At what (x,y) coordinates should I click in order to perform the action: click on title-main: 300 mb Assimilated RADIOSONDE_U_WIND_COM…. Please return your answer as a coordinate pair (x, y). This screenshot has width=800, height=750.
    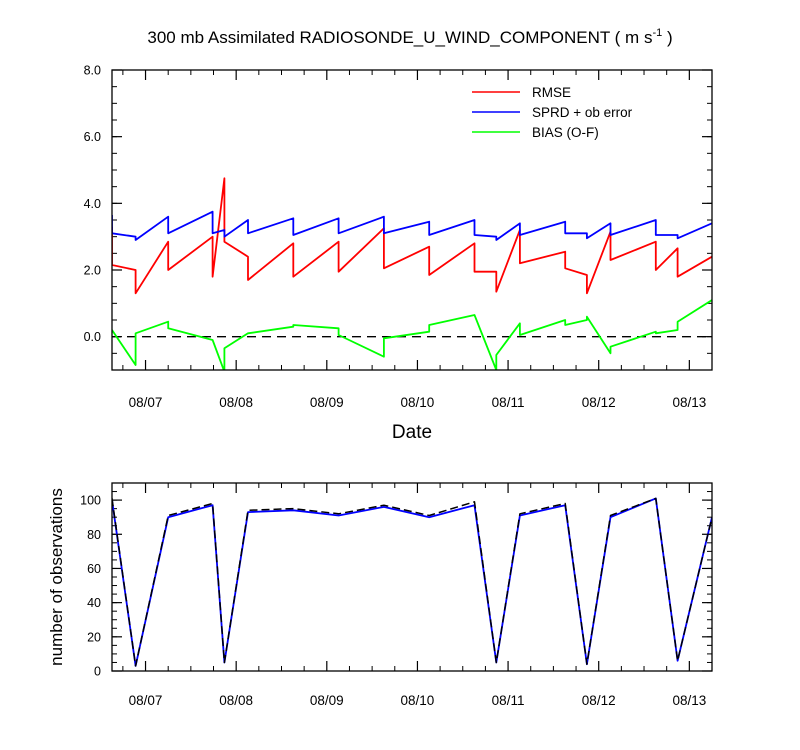
    Looking at the image, I should click on (399, 37).